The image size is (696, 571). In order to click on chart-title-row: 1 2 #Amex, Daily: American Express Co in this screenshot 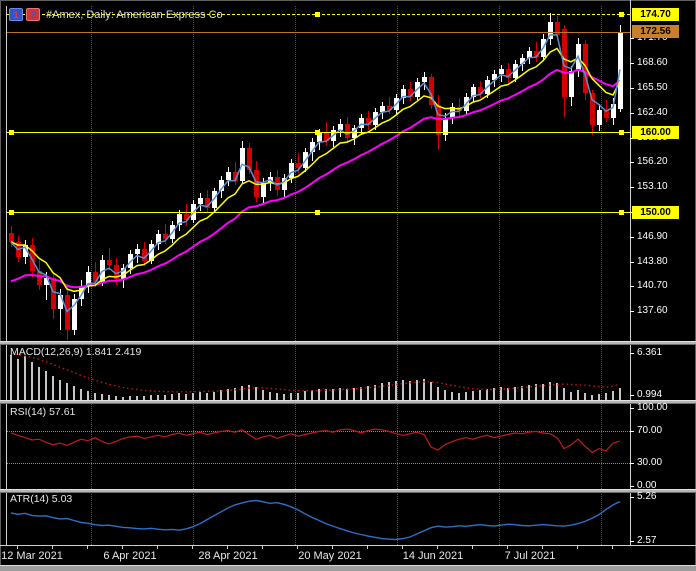, I will do `click(116, 14)`.